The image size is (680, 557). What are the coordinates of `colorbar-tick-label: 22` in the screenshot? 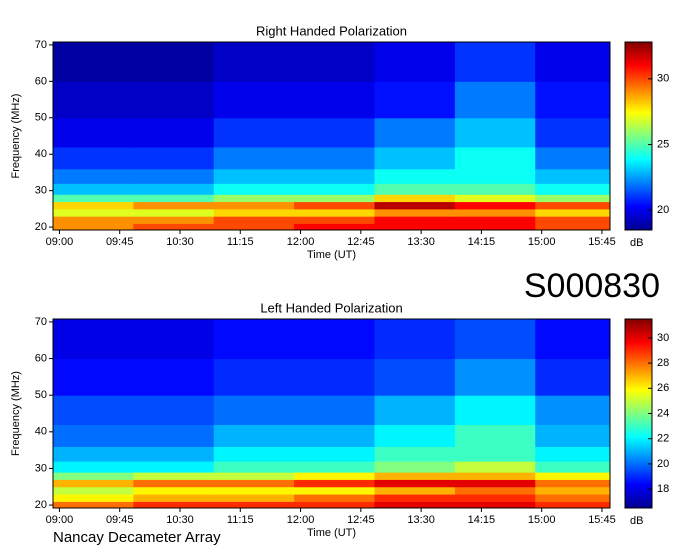 It's located at (663, 439).